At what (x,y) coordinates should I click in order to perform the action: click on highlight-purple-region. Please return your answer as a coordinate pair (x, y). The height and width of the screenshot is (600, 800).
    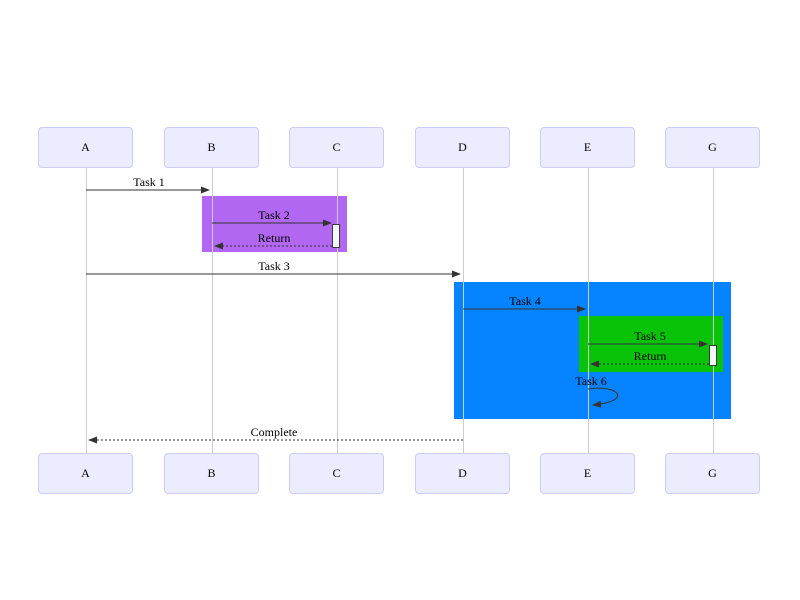
    Looking at the image, I should click on (274, 224).